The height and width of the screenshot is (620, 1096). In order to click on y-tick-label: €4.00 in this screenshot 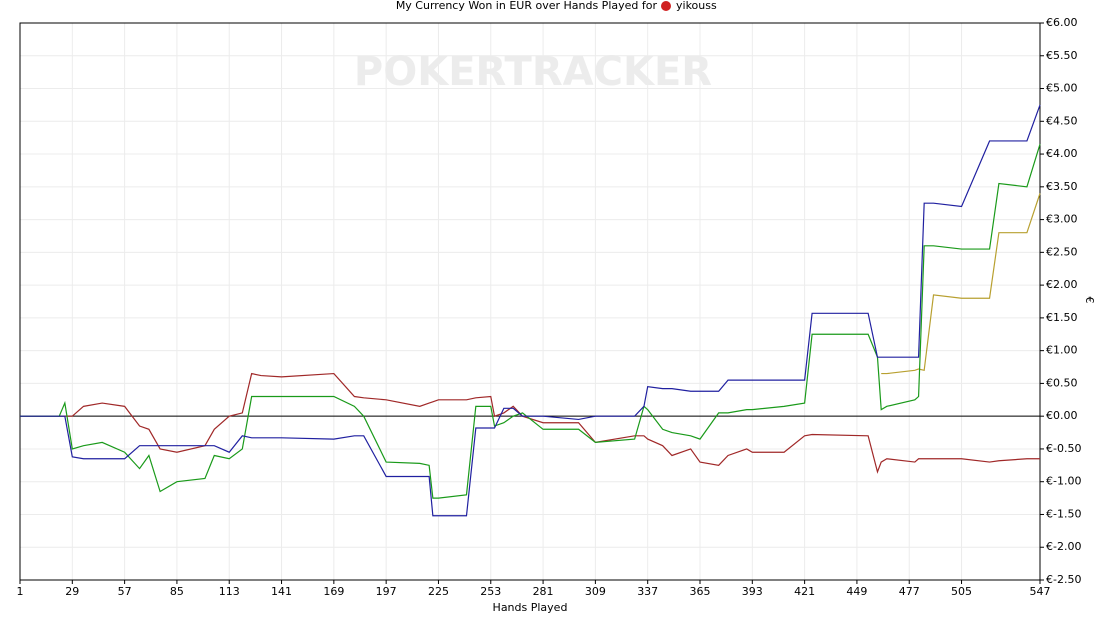, I will do `click(1062, 153)`.